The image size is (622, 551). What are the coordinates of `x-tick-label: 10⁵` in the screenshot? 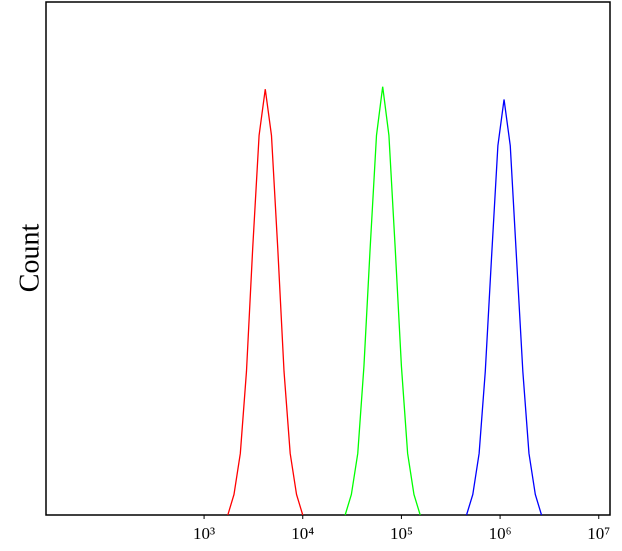 It's located at (401, 533).